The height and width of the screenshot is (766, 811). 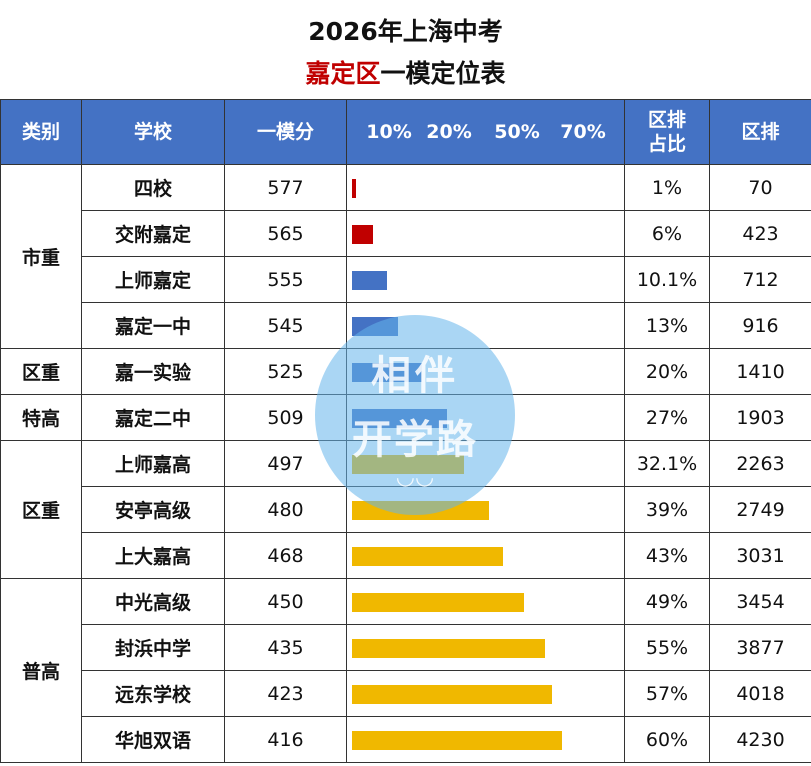 I want to click on school-name: 嘉定二中, so click(x=153, y=417).